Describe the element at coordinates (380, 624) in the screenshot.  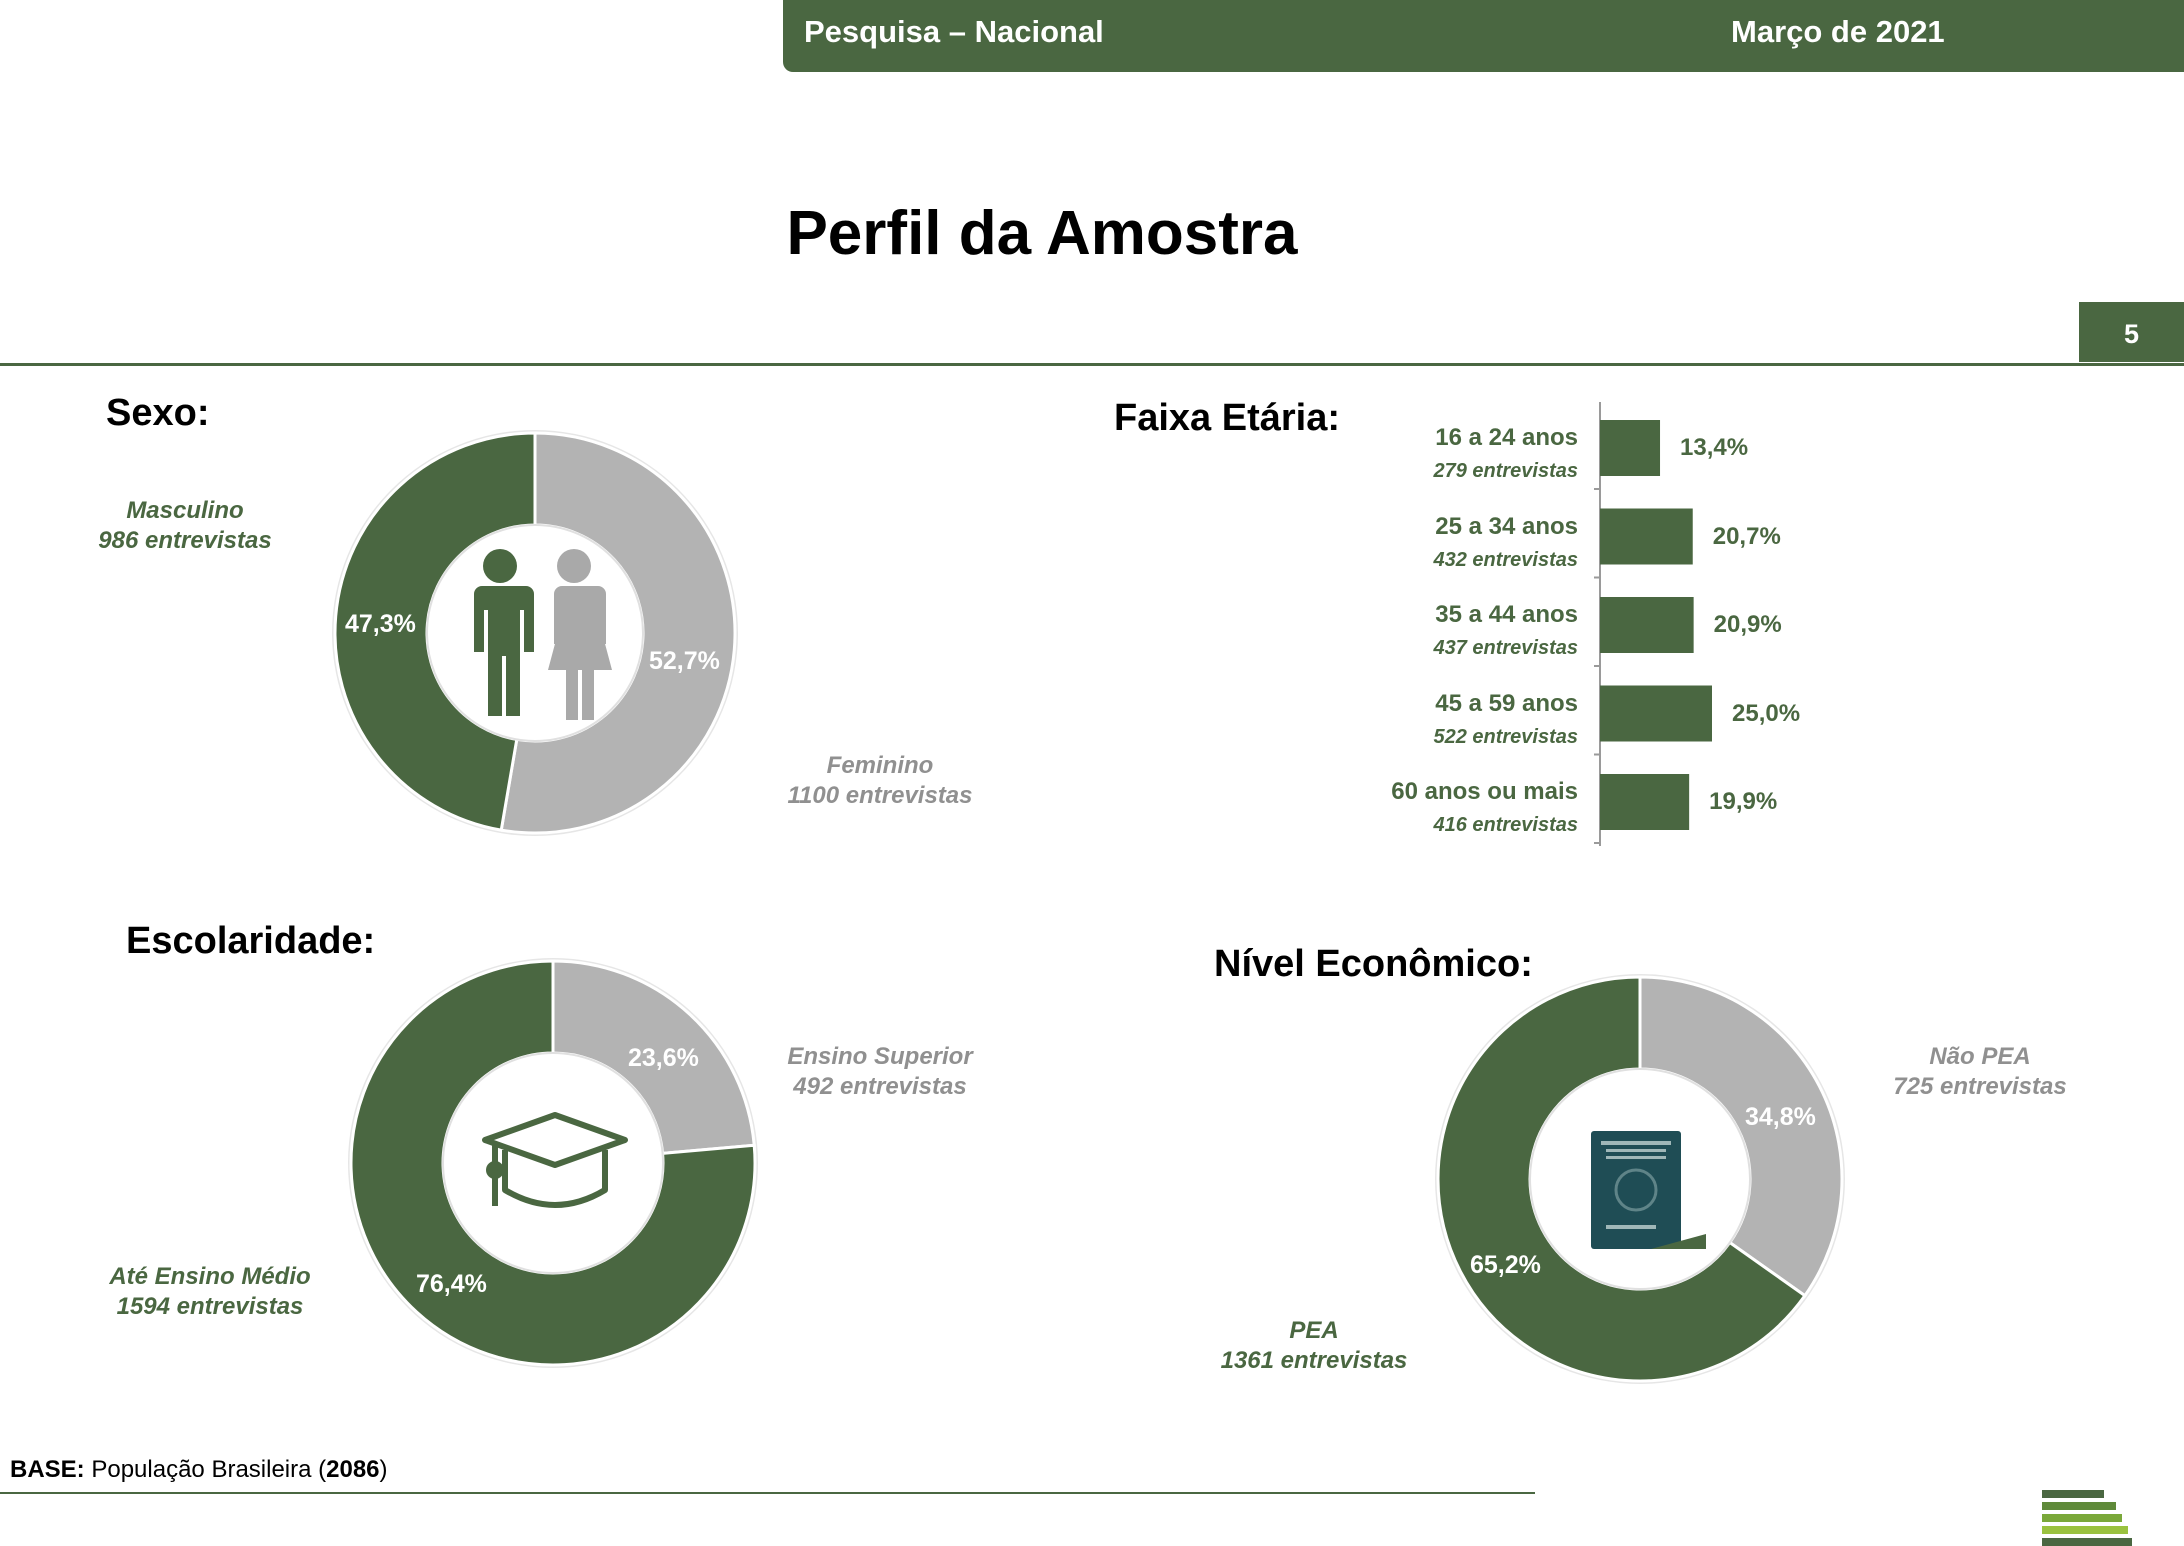
I see `sexo-masculino-pct: 47,3%` at that location.